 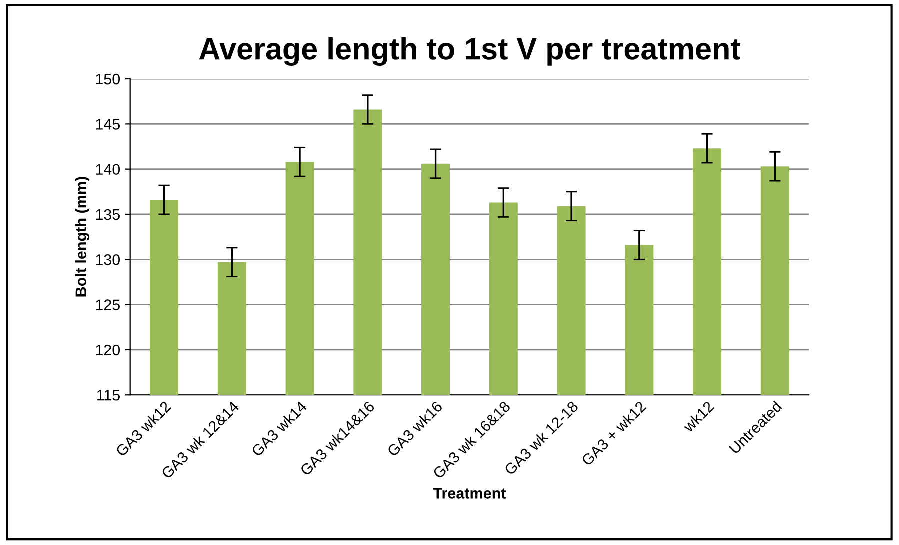 I want to click on y-axis-title: Bolt length (mm), so click(x=82, y=237).